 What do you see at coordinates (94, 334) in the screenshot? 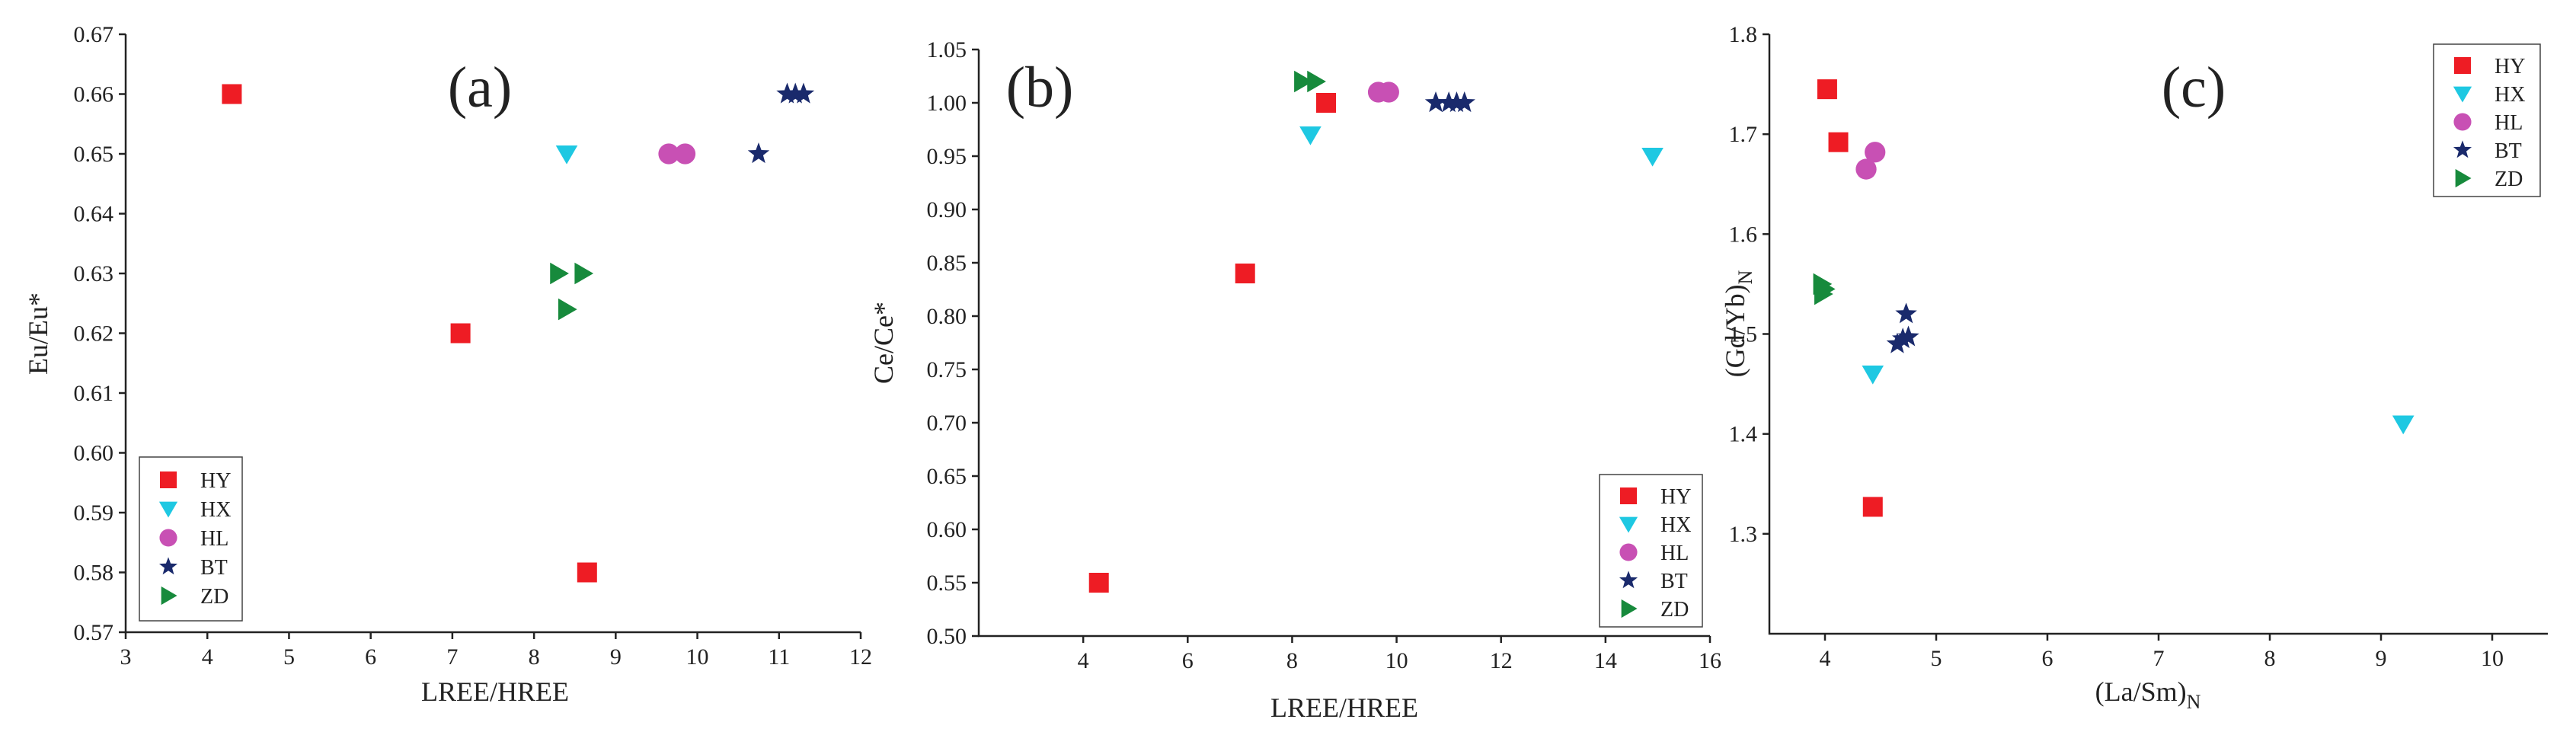
I see `y-tick-label: 0.62` at bounding box center [94, 334].